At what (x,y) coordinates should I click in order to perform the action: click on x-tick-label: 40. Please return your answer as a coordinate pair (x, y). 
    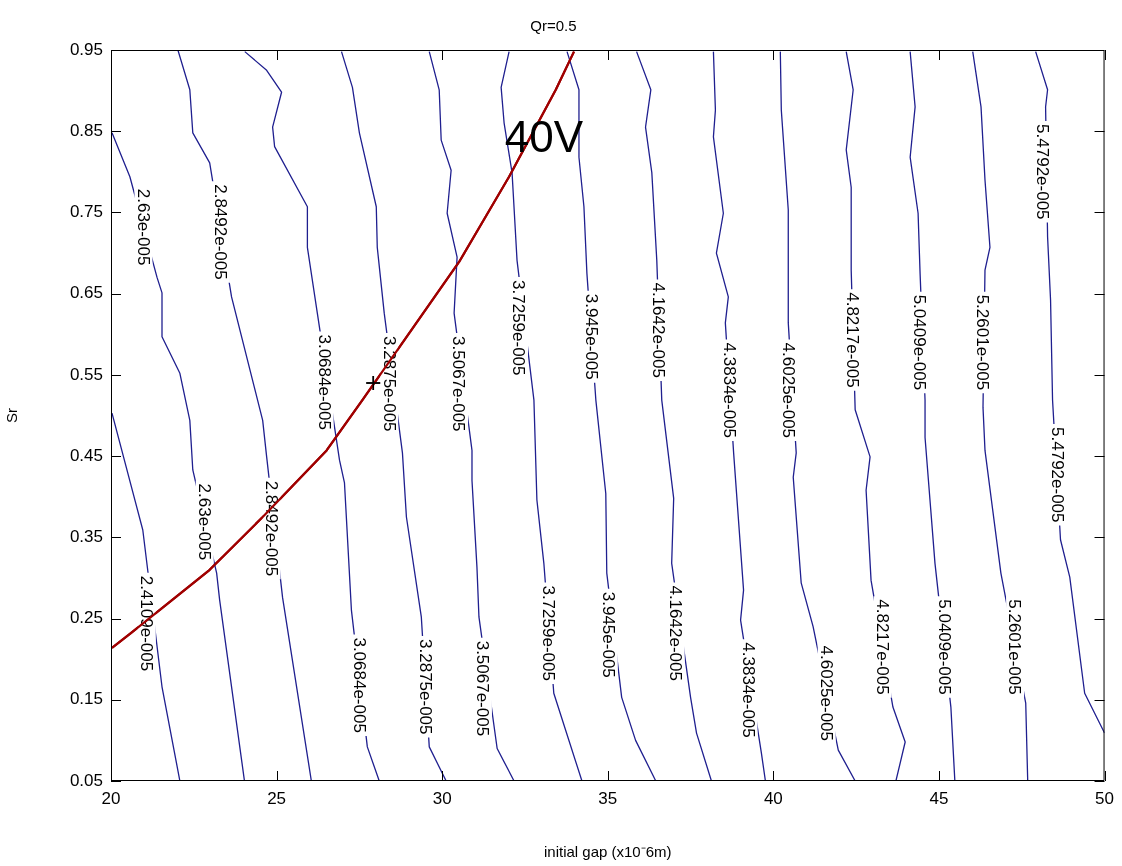
    Looking at the image, I should click on (773, 798).